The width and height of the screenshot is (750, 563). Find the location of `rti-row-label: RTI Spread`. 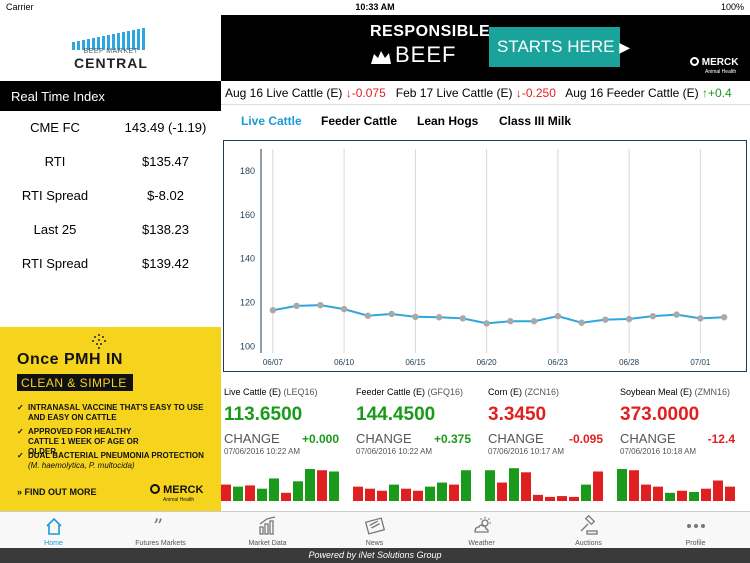

rti-row-label: RTI Spread is located at coordinates (55, 263).